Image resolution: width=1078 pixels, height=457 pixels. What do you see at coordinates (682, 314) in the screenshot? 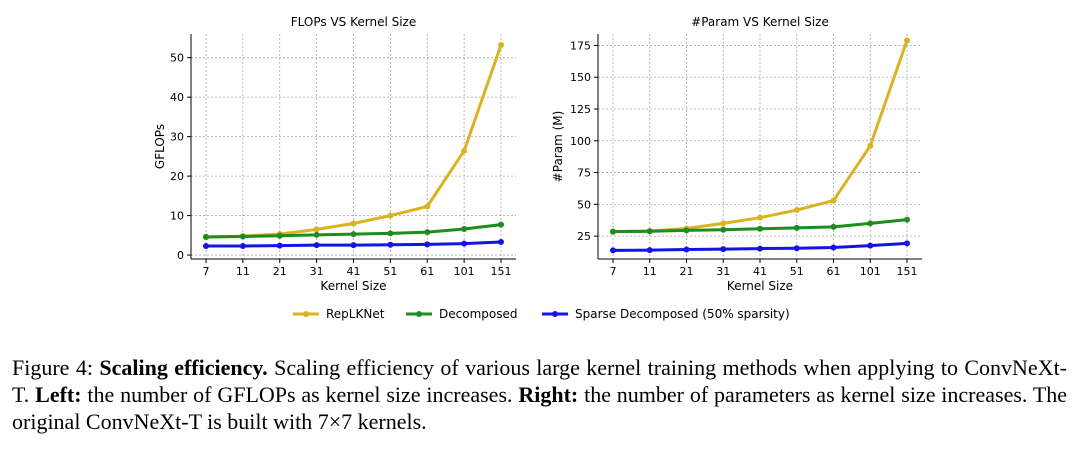
I see `legend-label: Sparse Decomposed (50% sparsity)` at bounding box center [682, 314].